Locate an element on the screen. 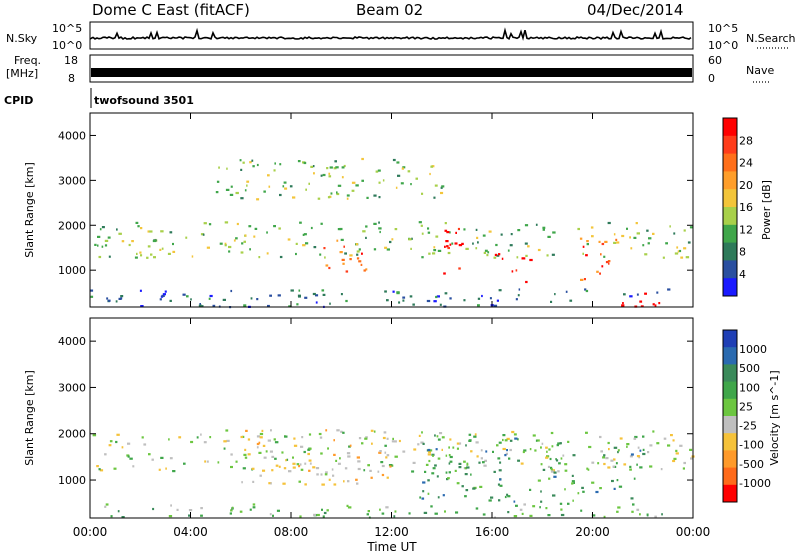  nsky-tick-bottom: 10^0 is located at coordinates (67, 45).